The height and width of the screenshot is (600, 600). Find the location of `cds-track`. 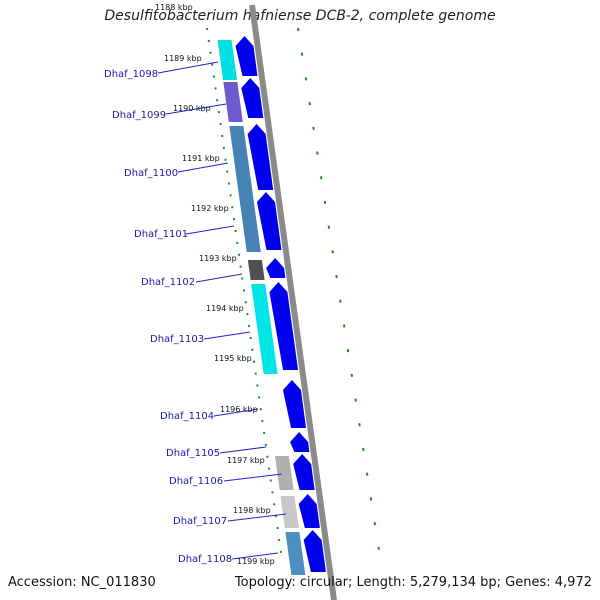

cds-track is located at coordinates (280, 304).